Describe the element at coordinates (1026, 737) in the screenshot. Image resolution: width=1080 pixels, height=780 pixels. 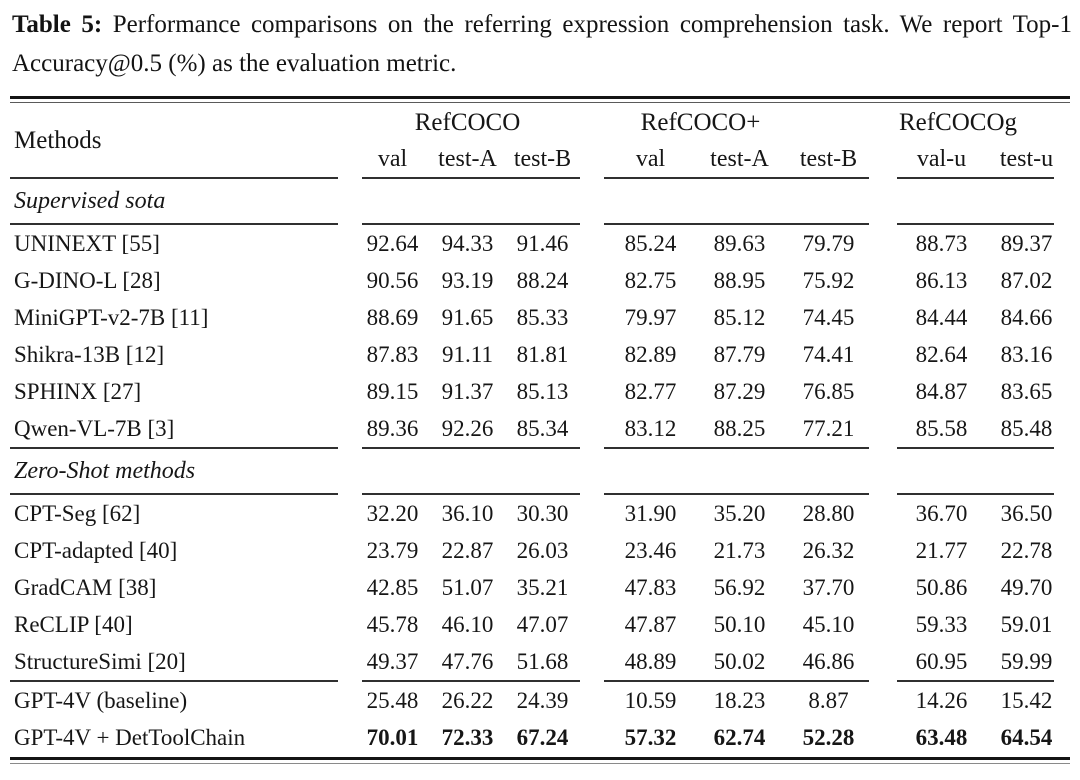
I see `value-cell: 64.54` at that location.